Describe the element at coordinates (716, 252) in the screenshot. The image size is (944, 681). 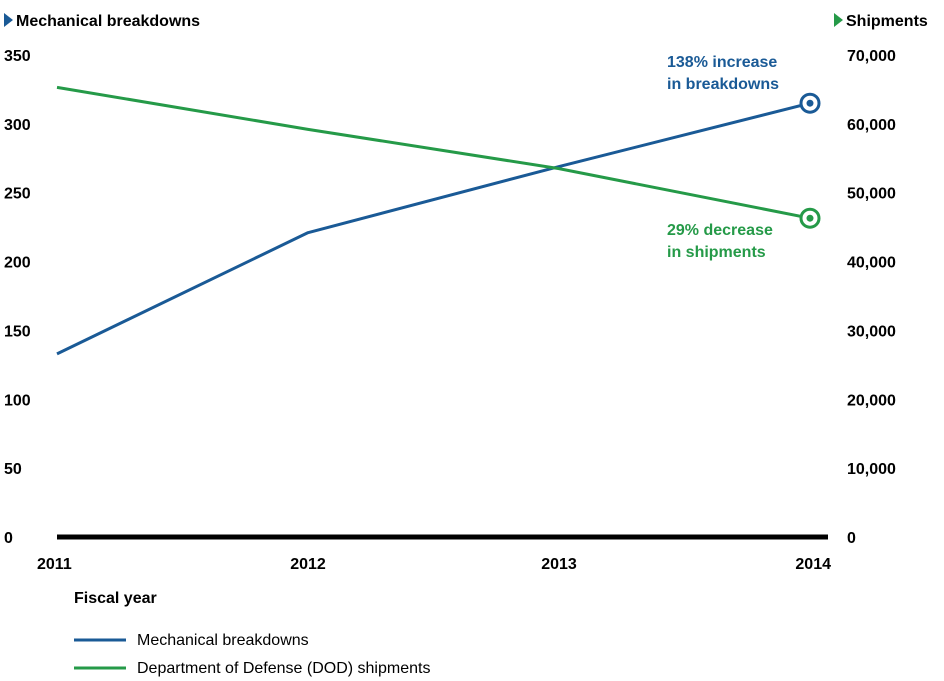
I see `annotation-text: in shipments` at that location.